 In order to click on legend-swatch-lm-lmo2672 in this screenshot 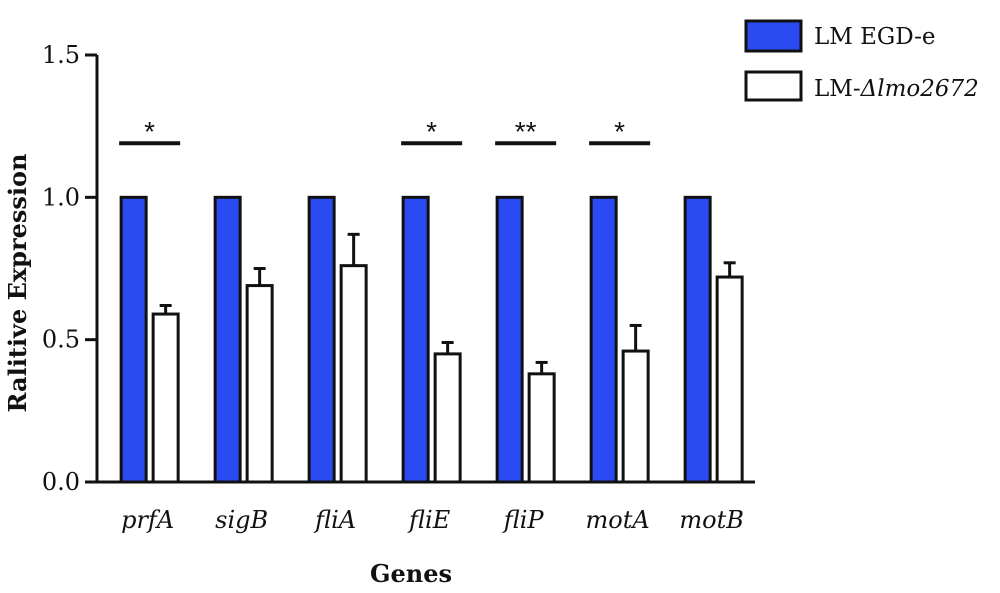, I will do `click(773, 86)`.